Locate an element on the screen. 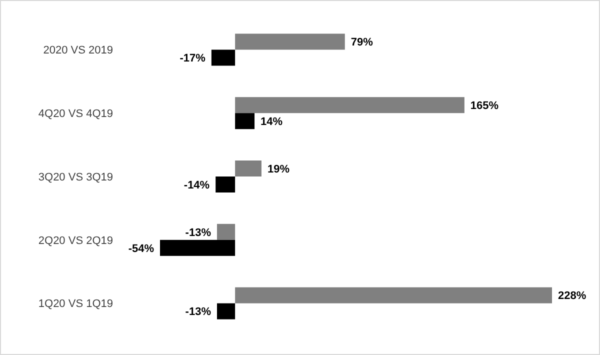 This screenshot has height=355, width=600. y-tick-label: 4Q20 VS 4Q19 is located at coordinates (75, 114).